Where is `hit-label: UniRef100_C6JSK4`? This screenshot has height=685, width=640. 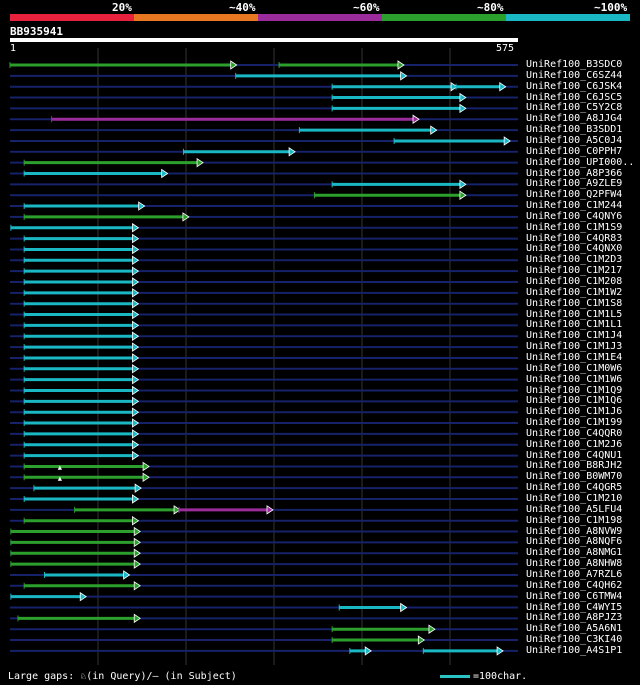 hit-label: UniRef100_C6JSK4 is located at coordinates (574, 86).